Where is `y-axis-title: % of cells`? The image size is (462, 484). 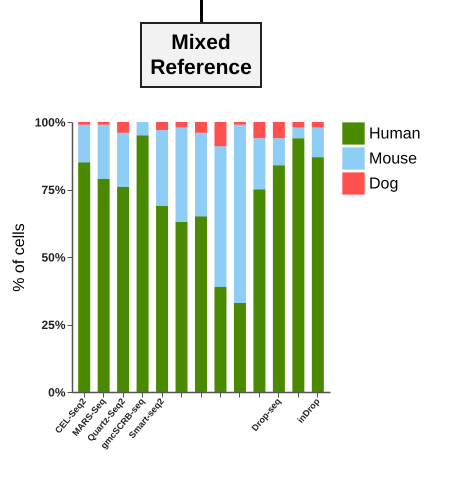 y-axis-title: % of cells is located at coordinates (19, 257).